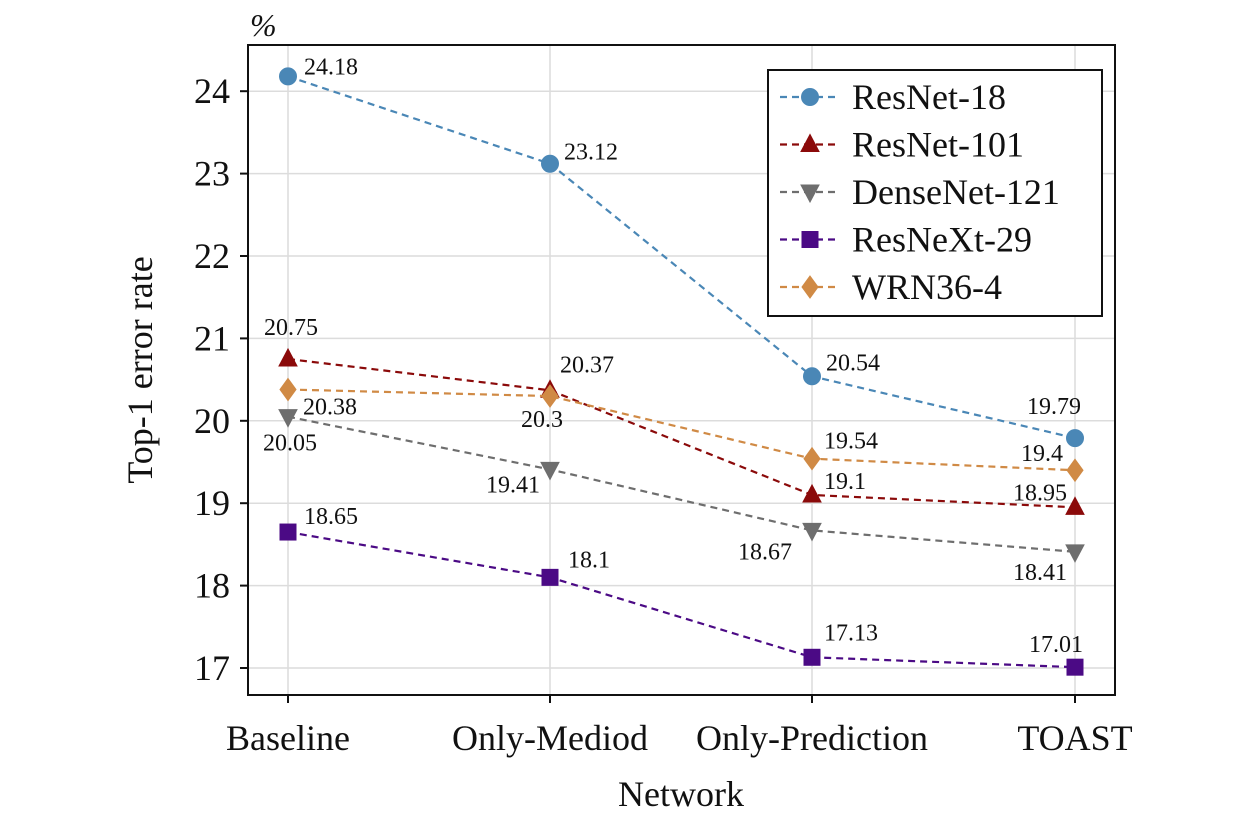  I want to click on data-label: 18.65, so click(331, 517).